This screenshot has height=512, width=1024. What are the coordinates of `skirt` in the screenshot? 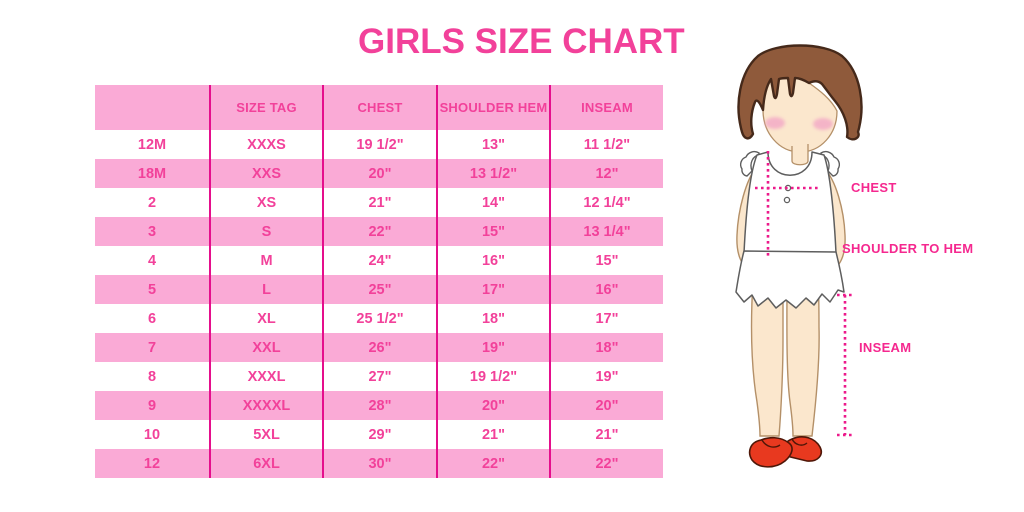 It's located at (790, 279).